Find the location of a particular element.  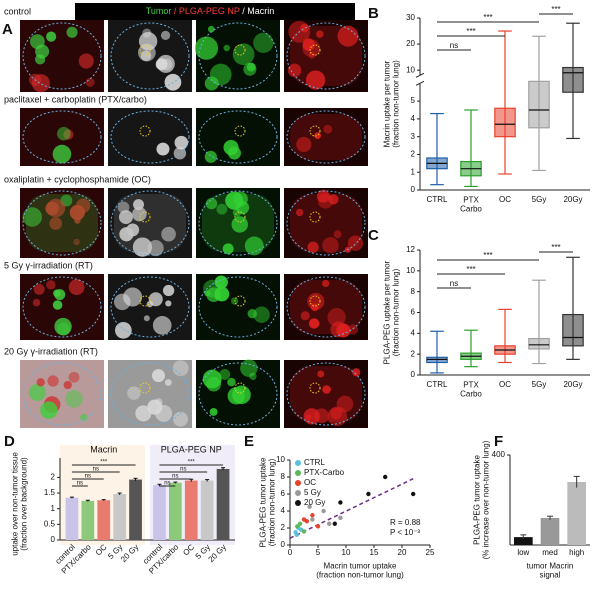

x-tick-label: 5 is located at coordinates (318, 552).